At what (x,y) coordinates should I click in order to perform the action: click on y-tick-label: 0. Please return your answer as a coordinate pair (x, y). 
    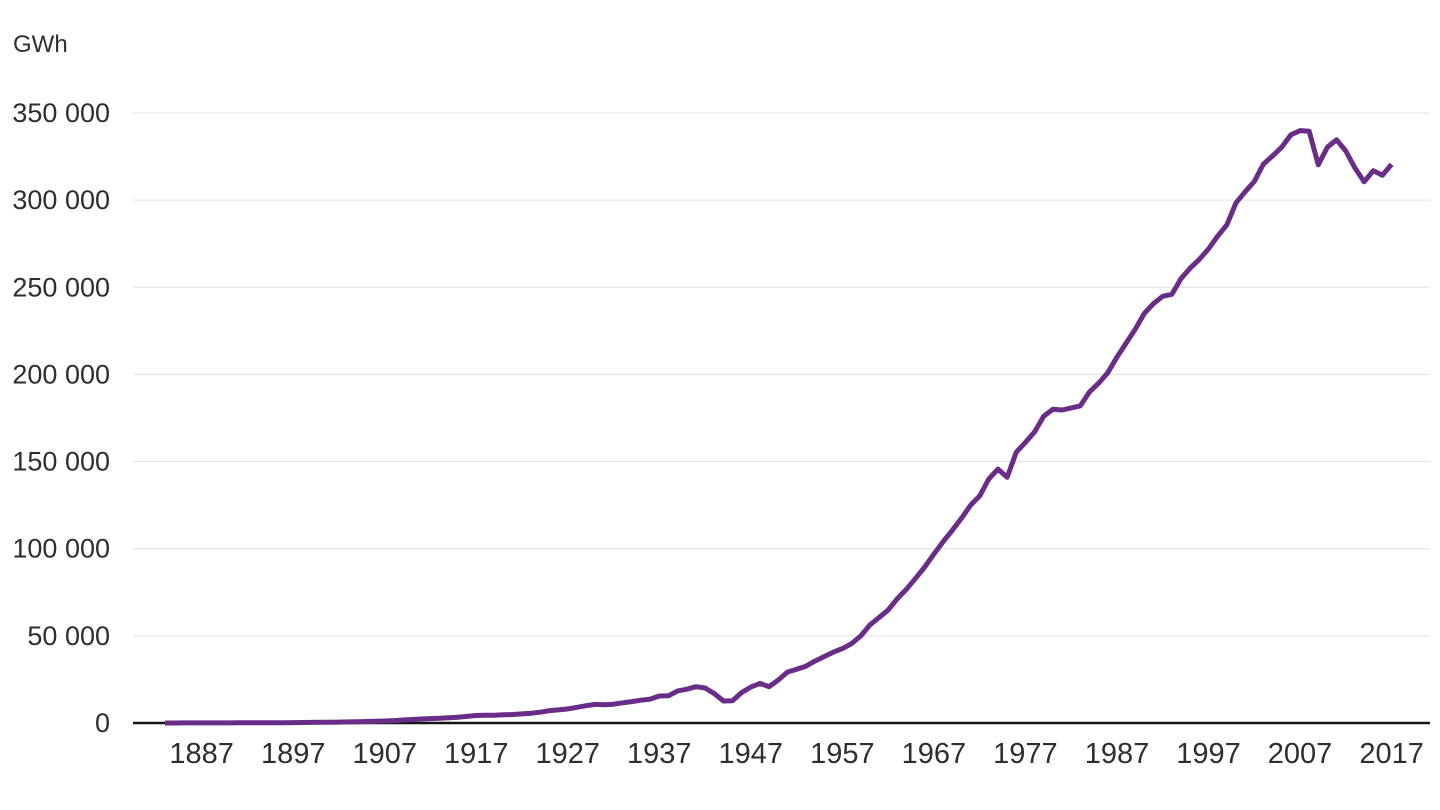
    Looking at the image, I should click on (102, 723).